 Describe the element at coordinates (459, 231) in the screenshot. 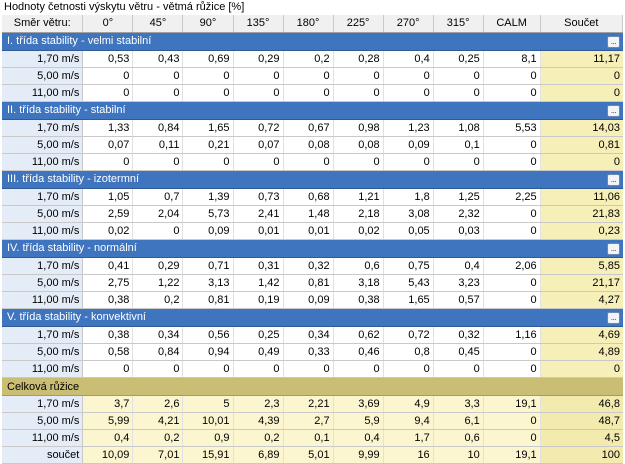

I see `value-cell: 0,03` at that location.